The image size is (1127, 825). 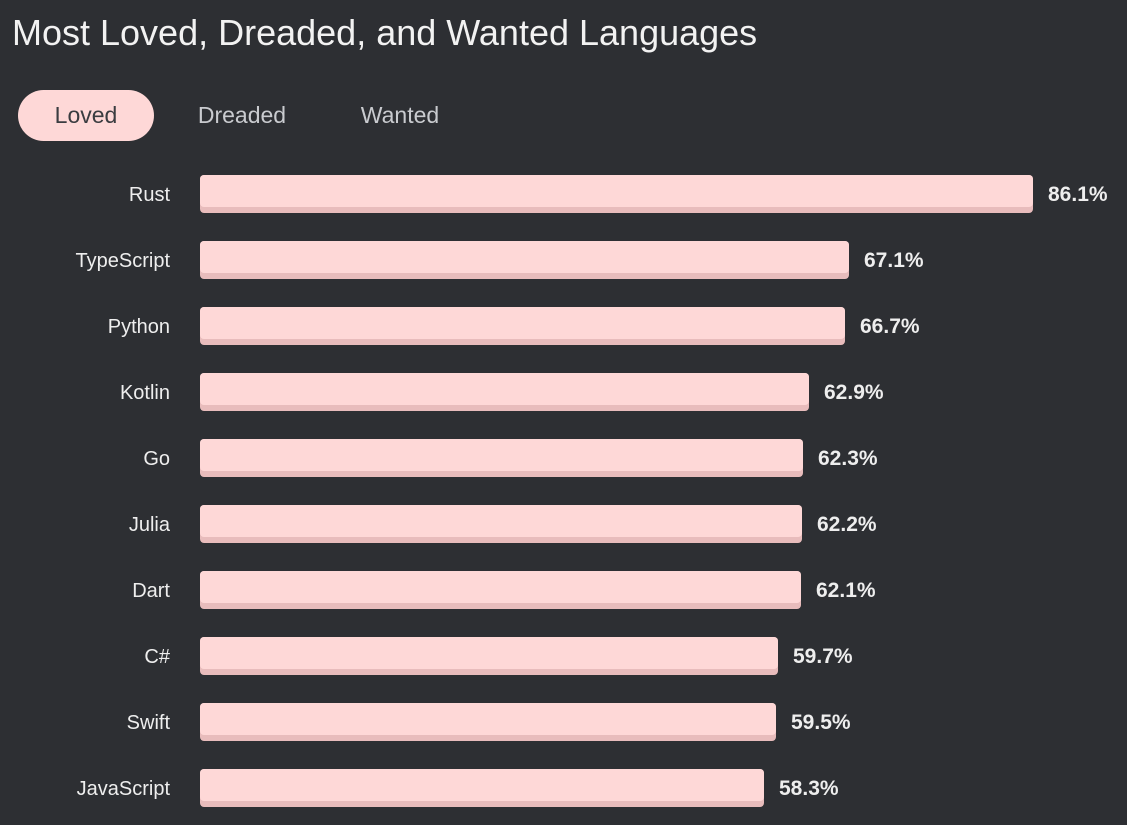 I want to click on tab-bar: Loved Dreaded Wanted, so click(x=247, y=115).